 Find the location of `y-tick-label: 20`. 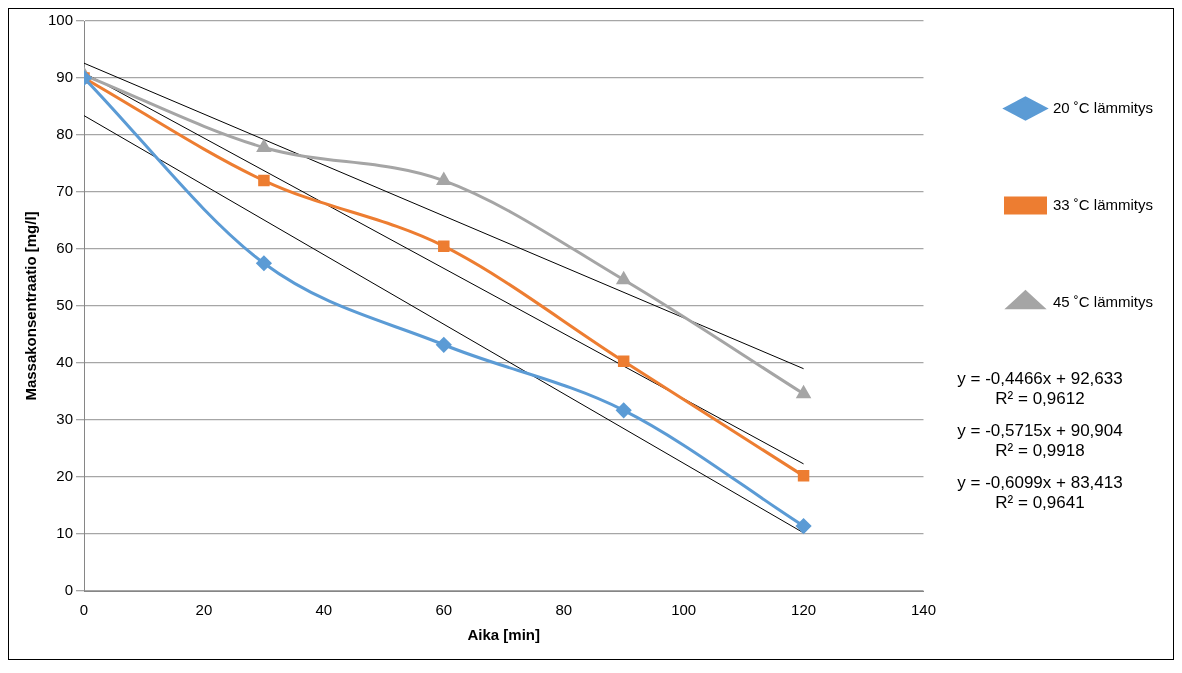

y-tick-label: 20 is located at coordinates (65, 476).